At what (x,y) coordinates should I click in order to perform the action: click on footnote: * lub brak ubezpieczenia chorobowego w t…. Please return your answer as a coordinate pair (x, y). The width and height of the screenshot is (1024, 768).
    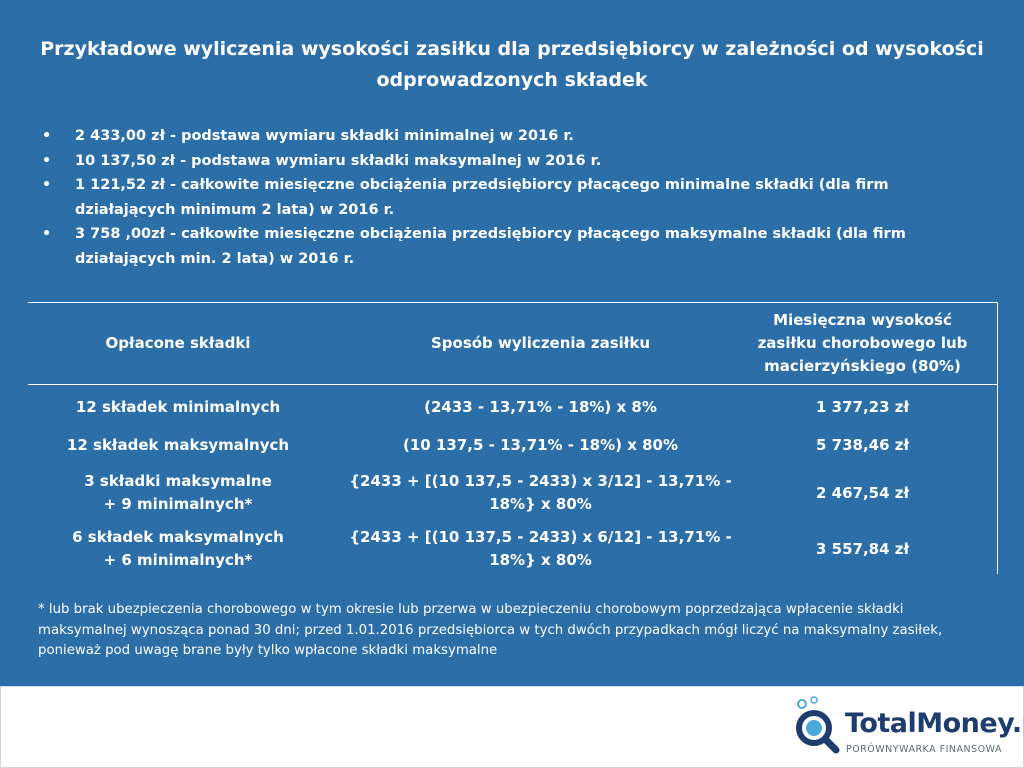
    Looking at the image, I should click on (490, 631).